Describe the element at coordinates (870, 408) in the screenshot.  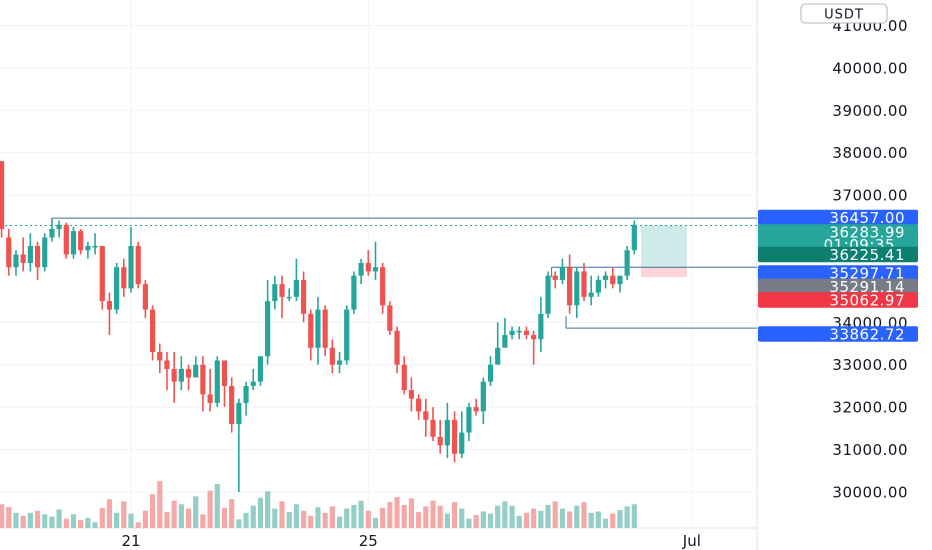
I see `price-tick-label: 32000.00` at that location.